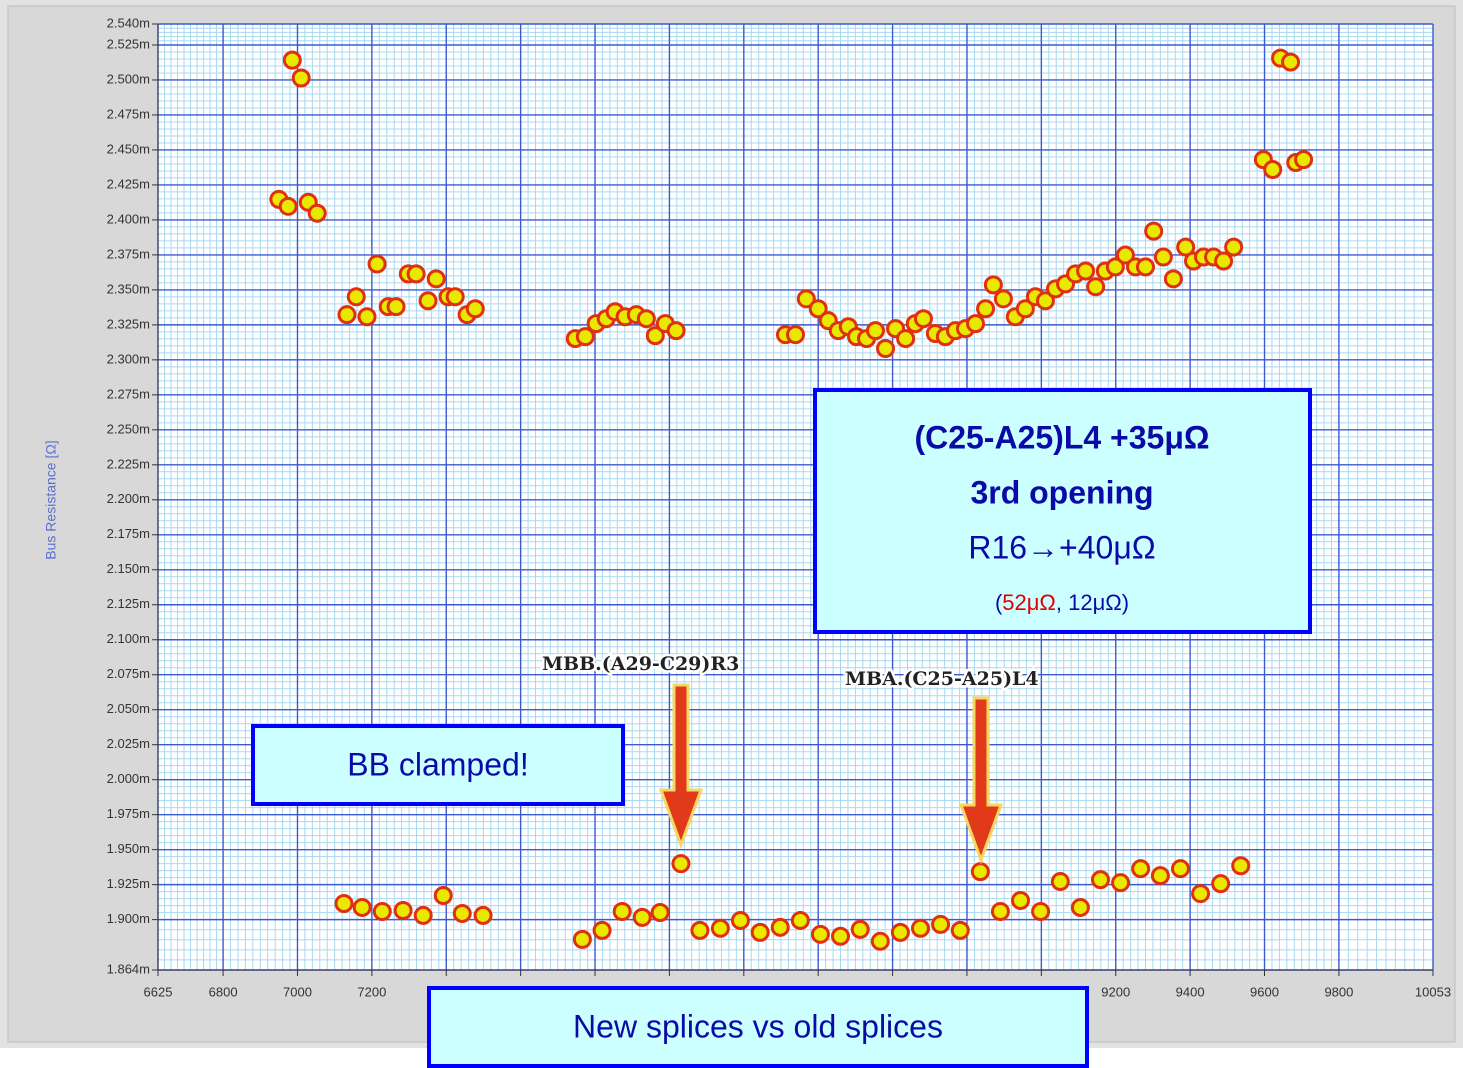  I want to click on clamped-text: BB clamped!, so click(437, 764).